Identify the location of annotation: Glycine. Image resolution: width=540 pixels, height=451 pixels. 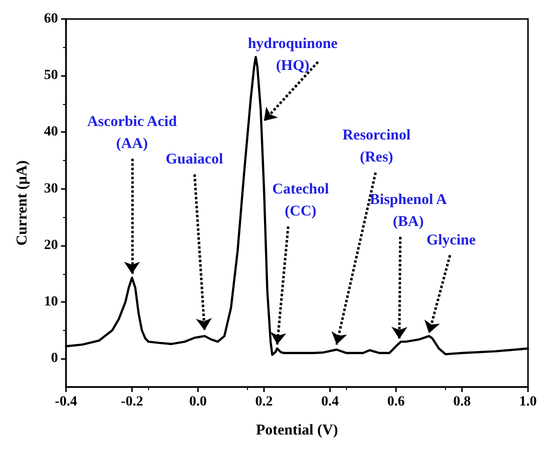
(451, 240).